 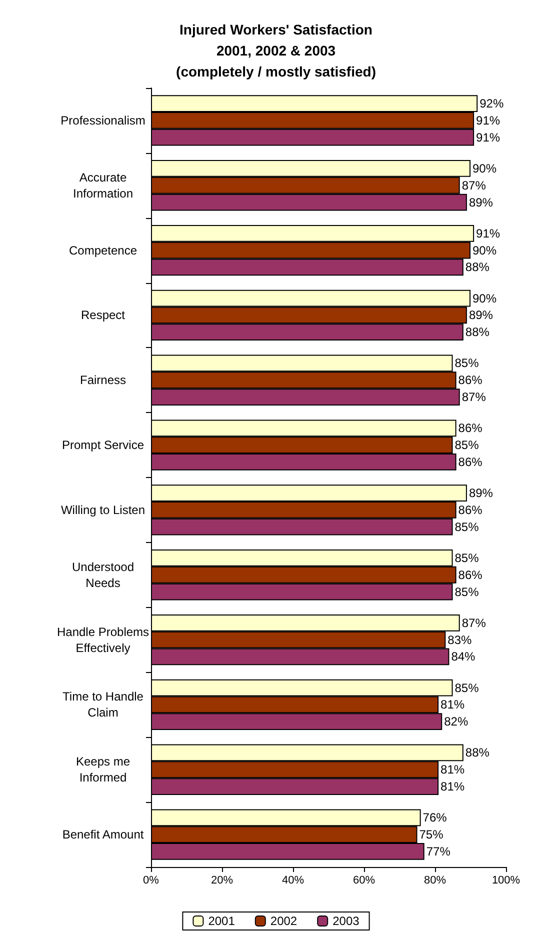 What do you see at coordinates (222, 921) in the screenshot?
I see `legend-label: 2001` at bounding box center [222, 921].